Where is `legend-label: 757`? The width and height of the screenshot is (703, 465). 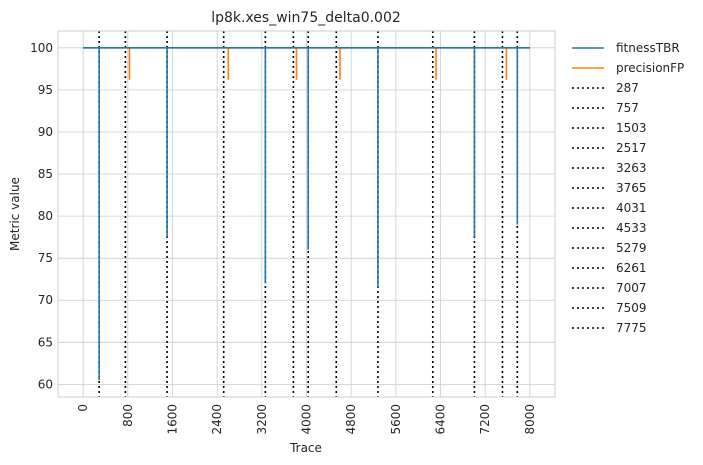
legend-label: 757 is located at coordinates (627, 108).